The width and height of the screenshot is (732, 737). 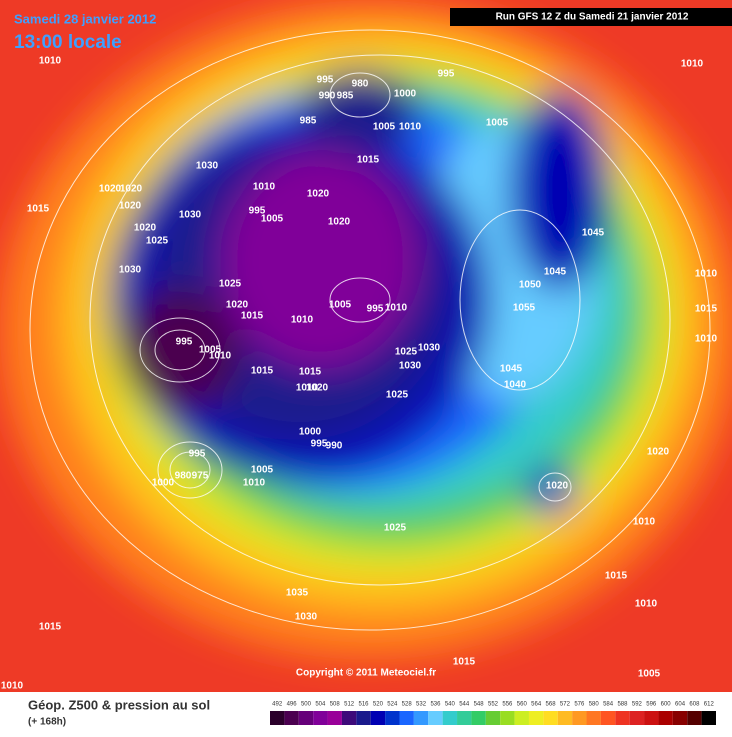 I want to click on scale-label: 504, so click(x=320, y=705).